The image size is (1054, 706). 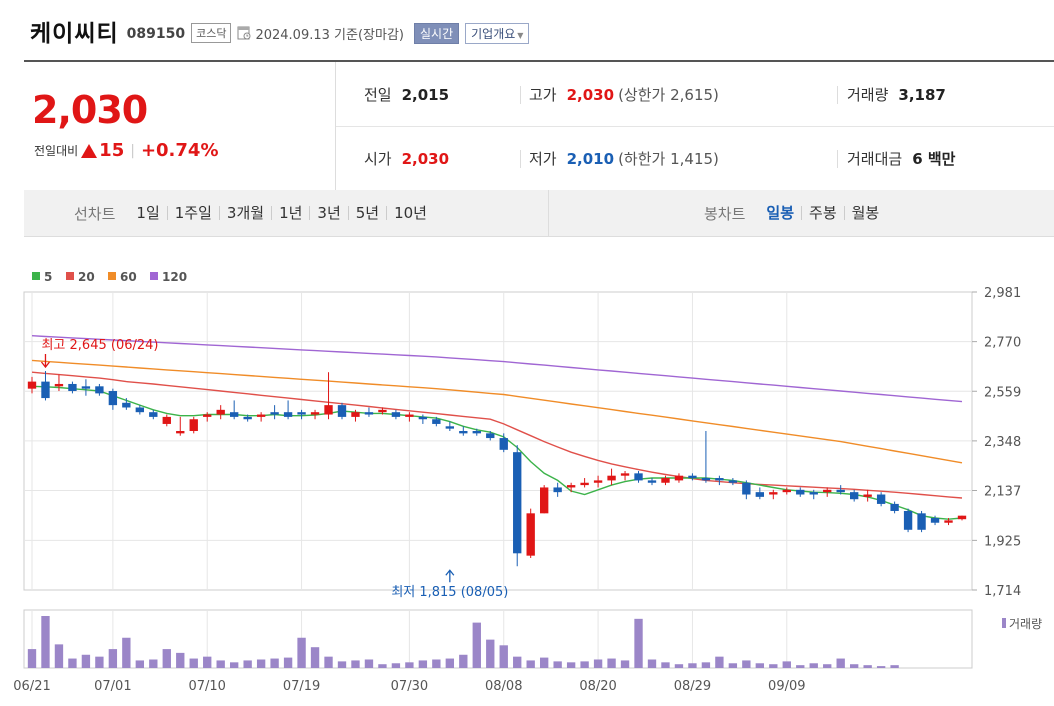 I want to click on period-1d: 1일, so click(x=148, y=213).